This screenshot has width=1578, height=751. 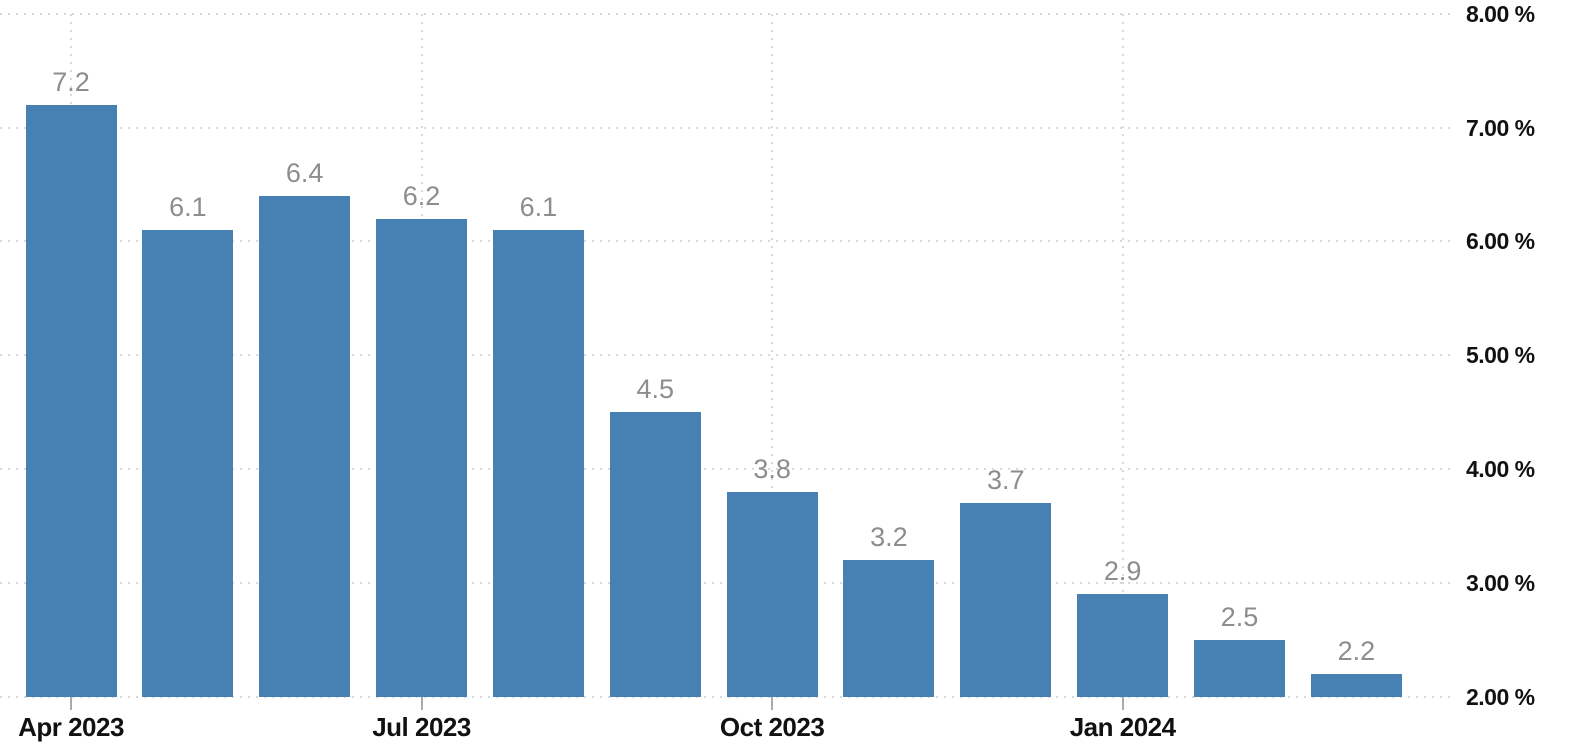 I want to click on y-axis-label: 2.00 %, so click(x=1500, y=697).